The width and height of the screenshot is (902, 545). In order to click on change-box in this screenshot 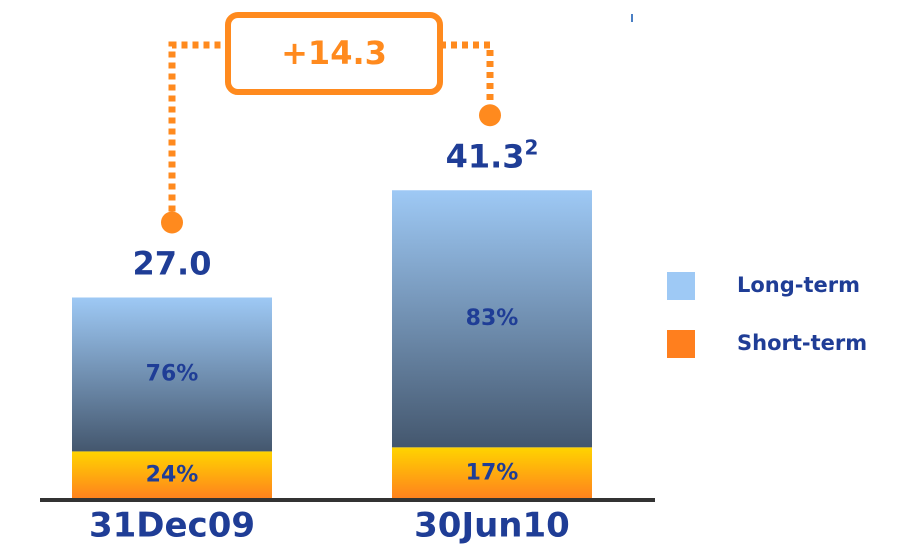, I will do `click(334, 53)`.